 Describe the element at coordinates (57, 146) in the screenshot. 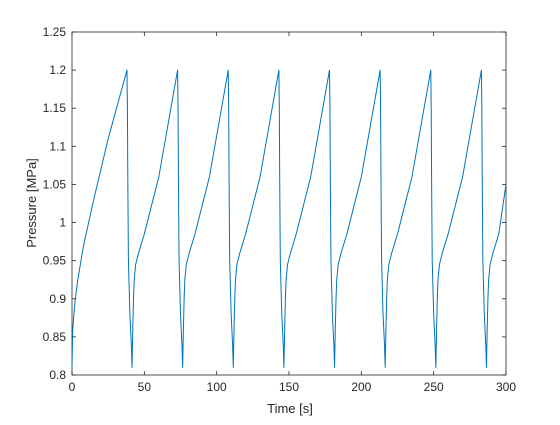

I see `y-tick-label: 1.1` at that location.